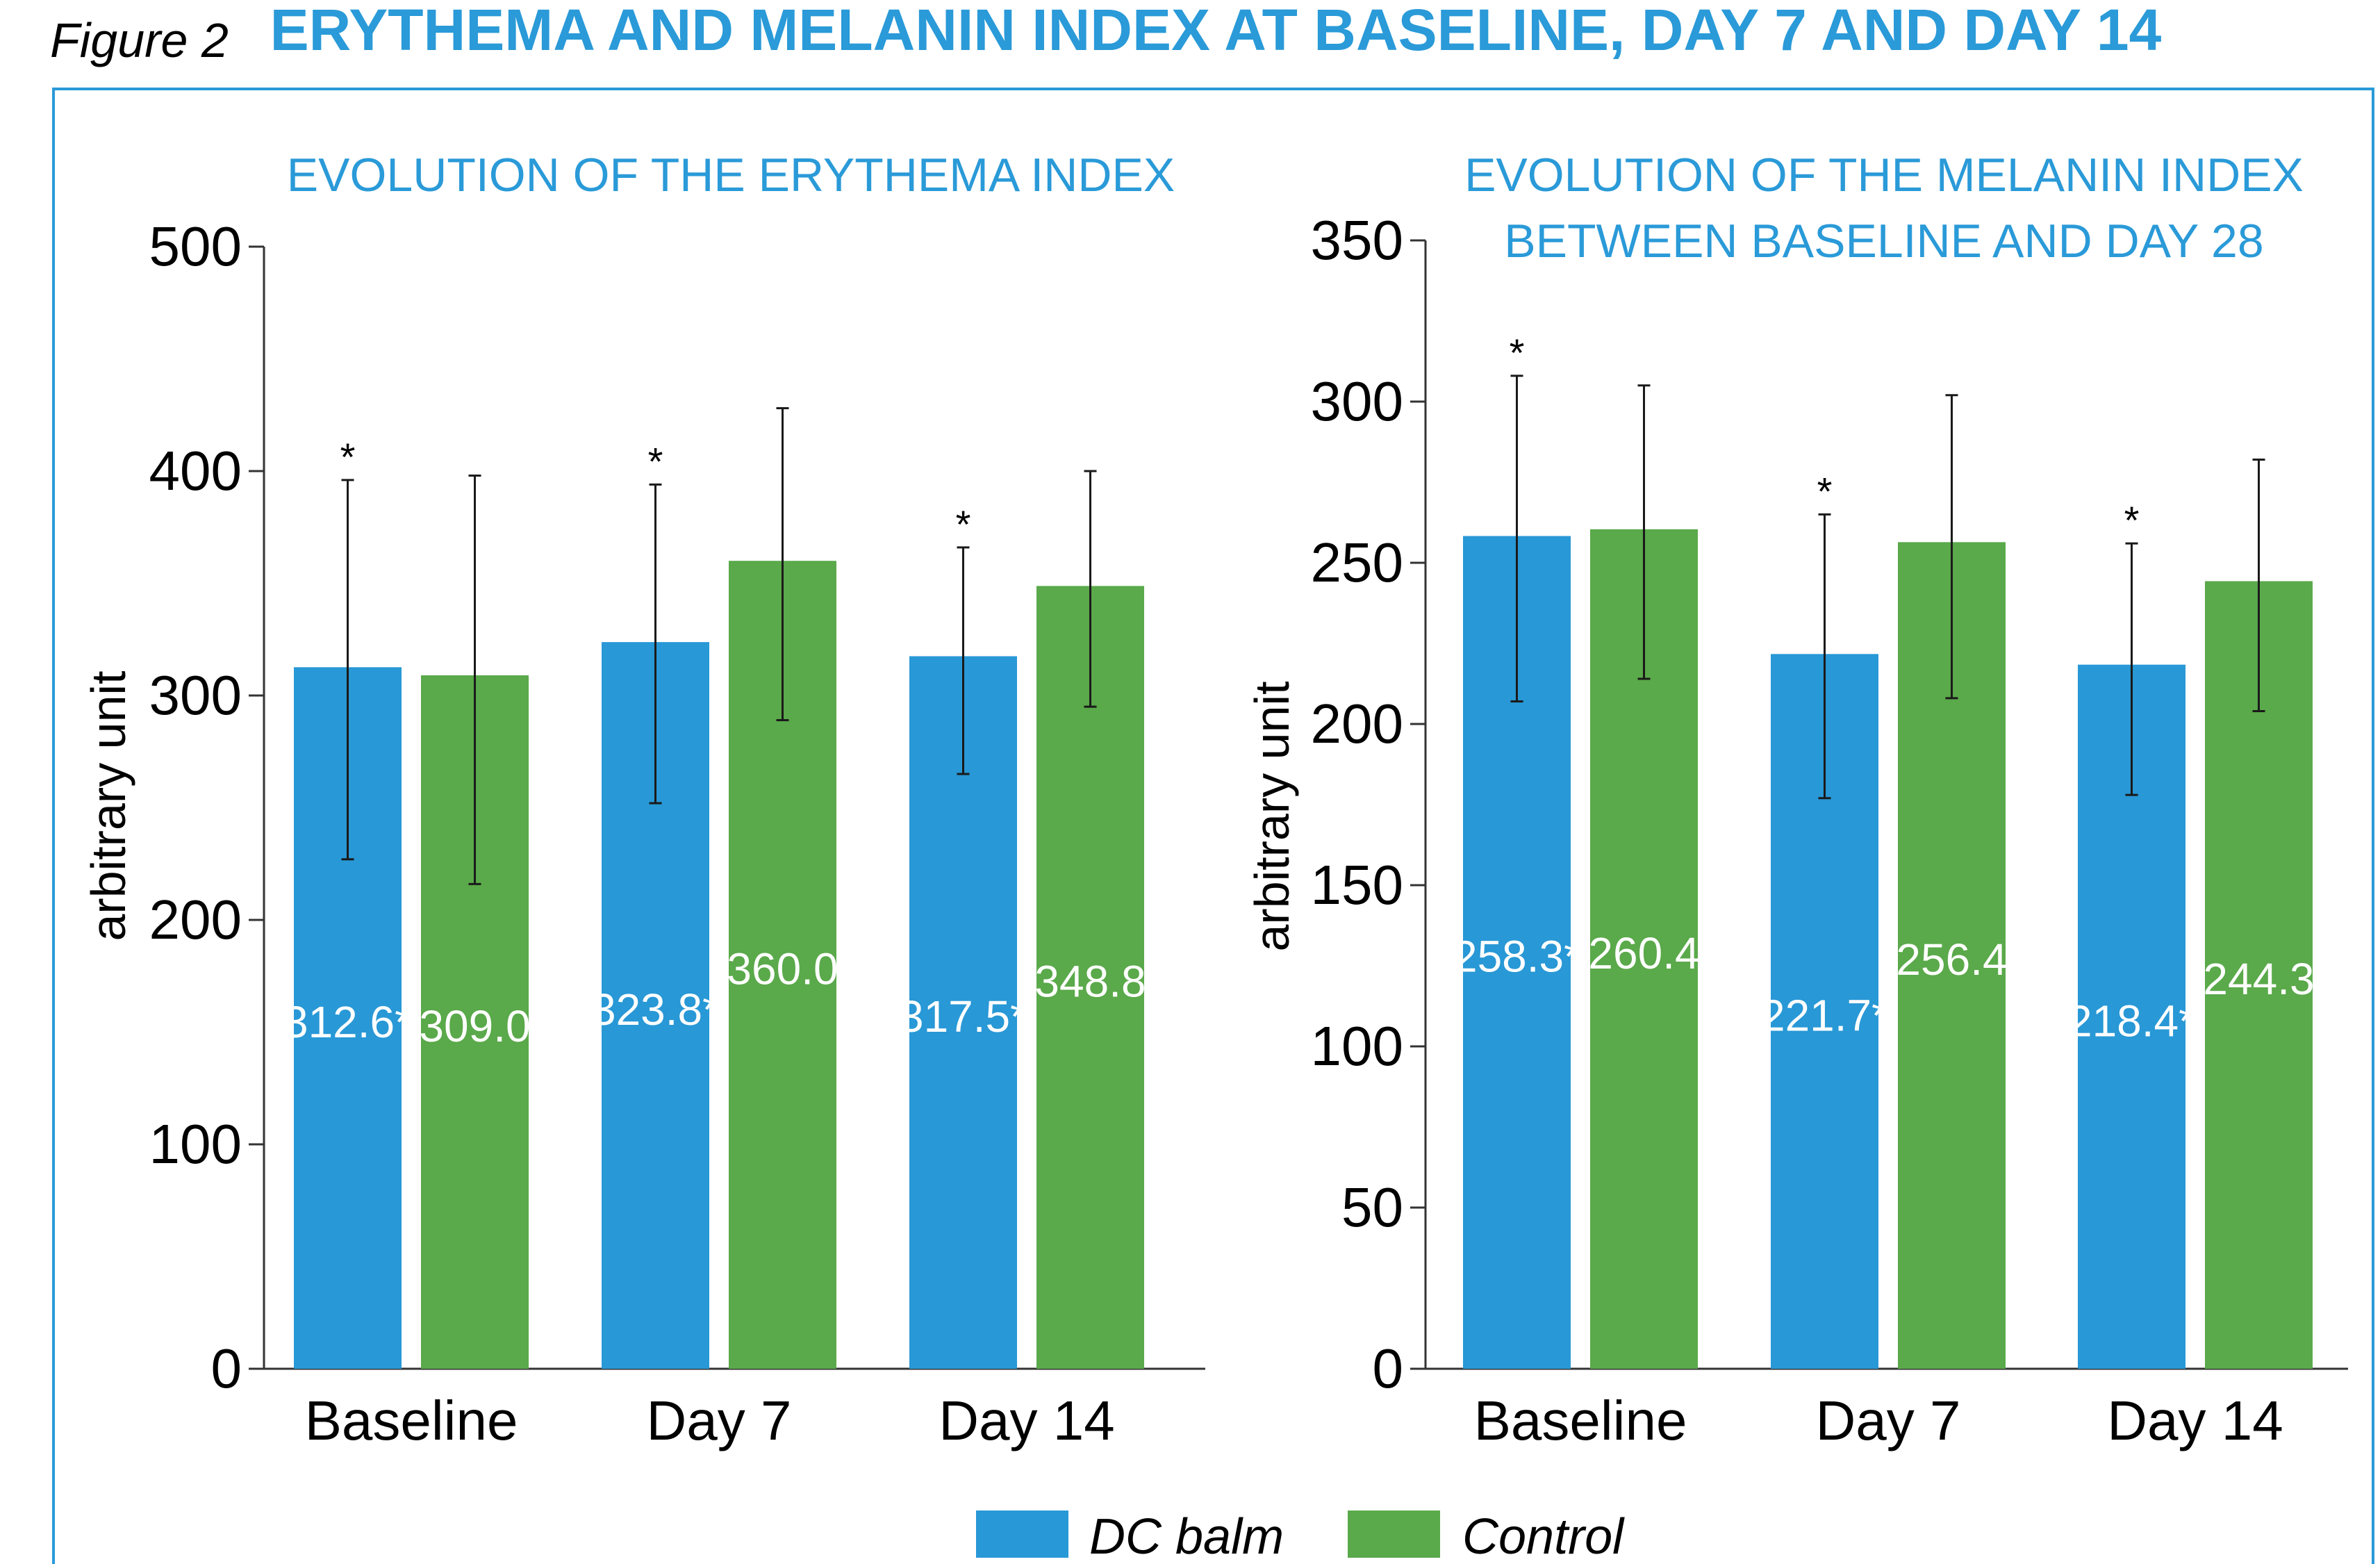  What do you see at coordinates (1580, 1420) in the screenshot?
I see `melanin-x-tick-label: Baseline` at bounding box center [1580, 1420].